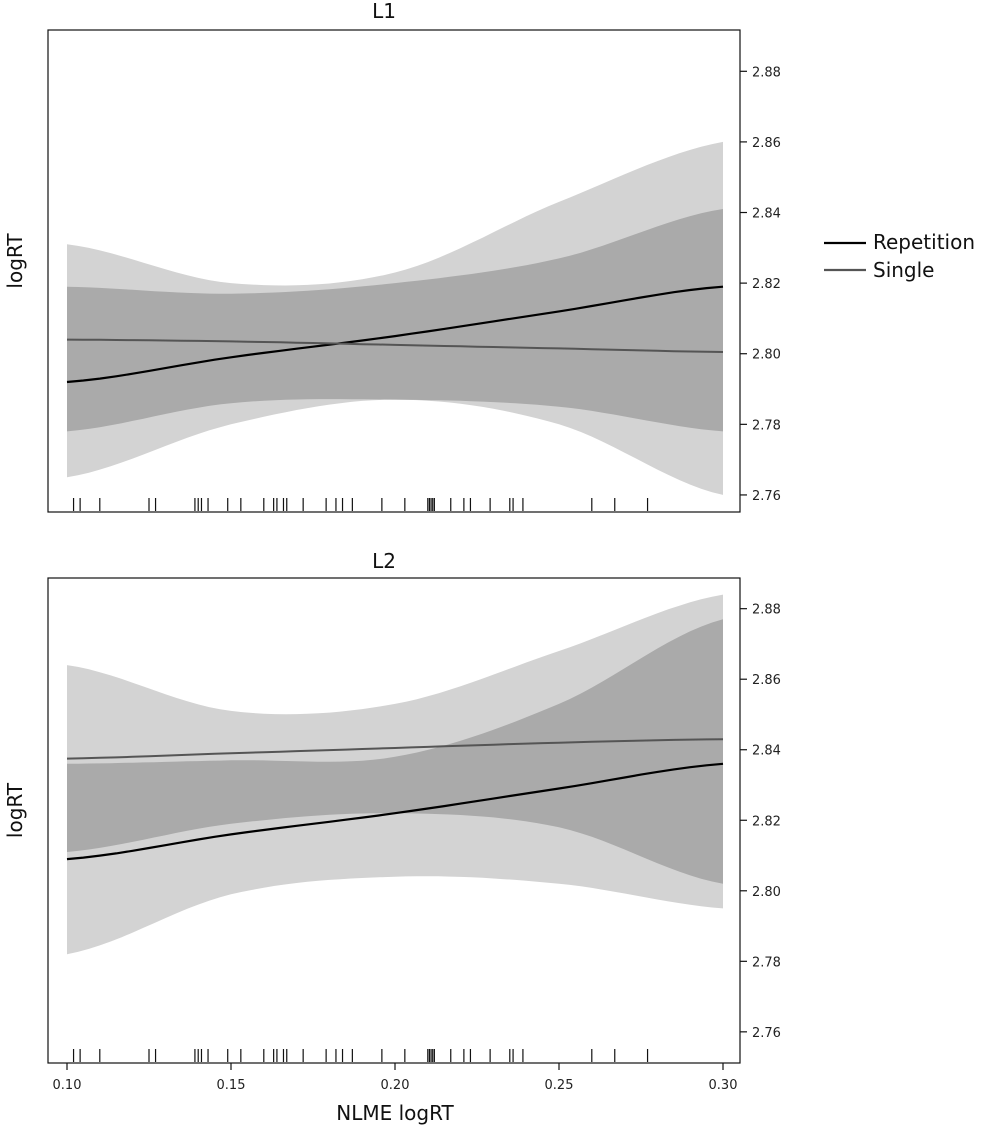  What do you see at coordinates (384, 11) in the screenshot?
I see `panel-title: L1` at bounding box center [384, 11].